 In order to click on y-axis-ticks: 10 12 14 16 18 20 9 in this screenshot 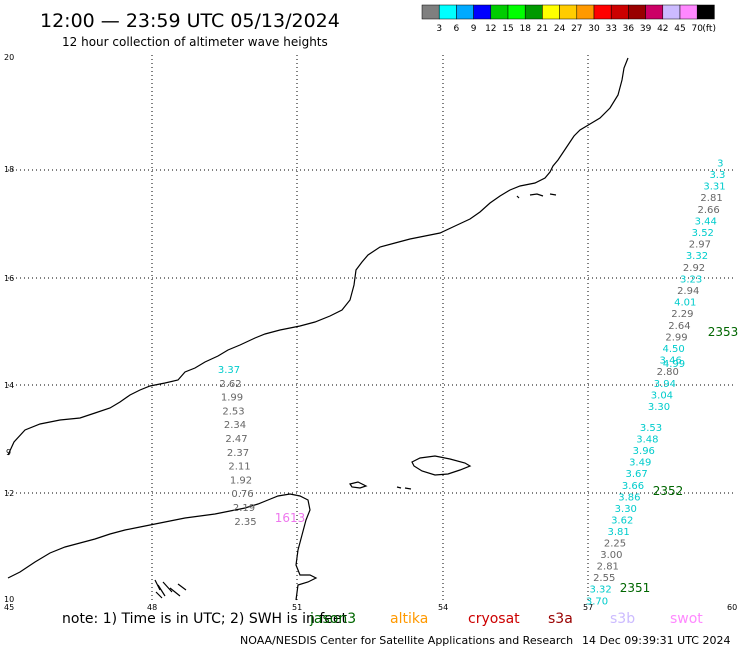, I will do `click(9, 328)`.